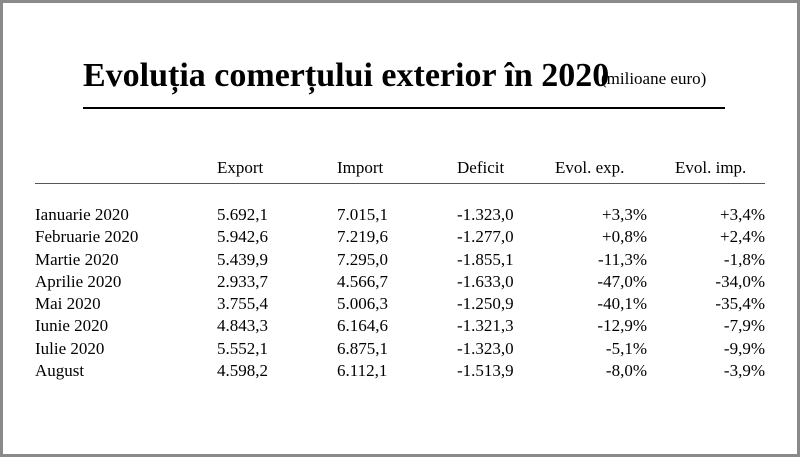 The image size is (800, 457). Describe the element at coordinates (362, 281) in the screenshot. I see `cell-import: 4.566,7` at that location.